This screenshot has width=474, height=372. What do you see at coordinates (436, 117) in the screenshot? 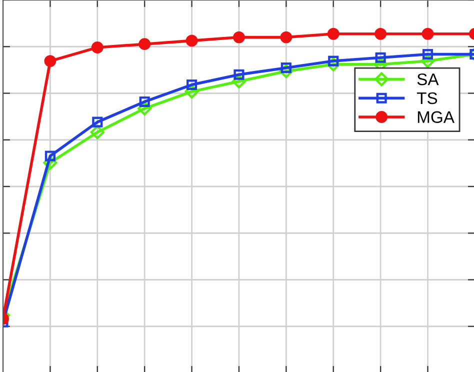
I see `legend-label: MGA` at bounding box center [436, 117].